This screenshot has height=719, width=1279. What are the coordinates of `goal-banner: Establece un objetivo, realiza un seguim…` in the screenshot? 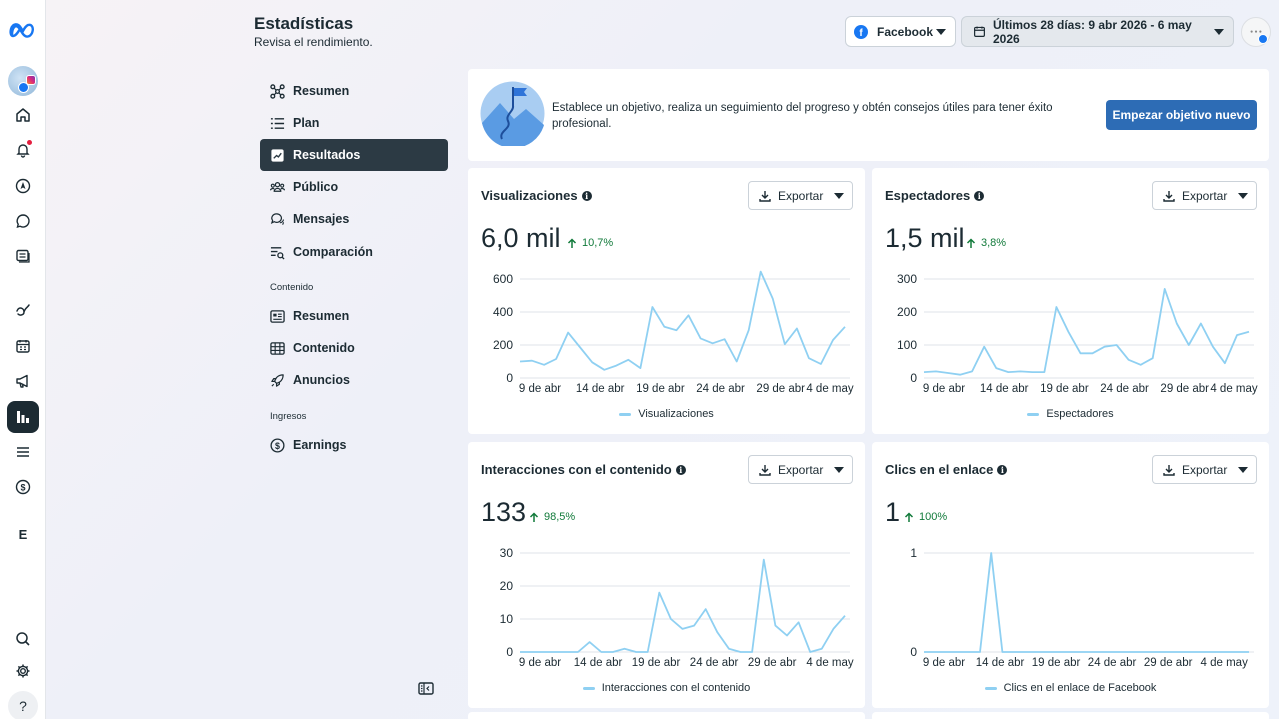 It's located at (868, 115).